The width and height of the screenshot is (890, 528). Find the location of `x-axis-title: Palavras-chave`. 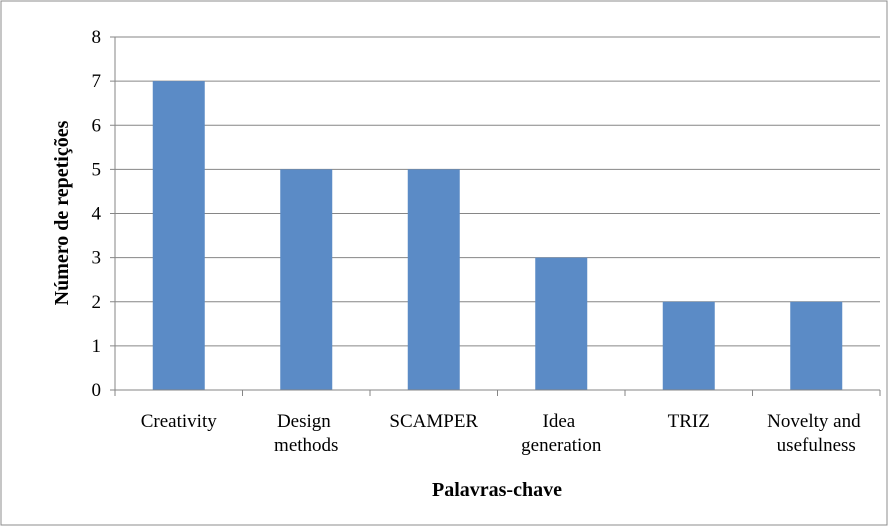

x-axis-title: Palavras-chave is located at coordinates (497, 490).